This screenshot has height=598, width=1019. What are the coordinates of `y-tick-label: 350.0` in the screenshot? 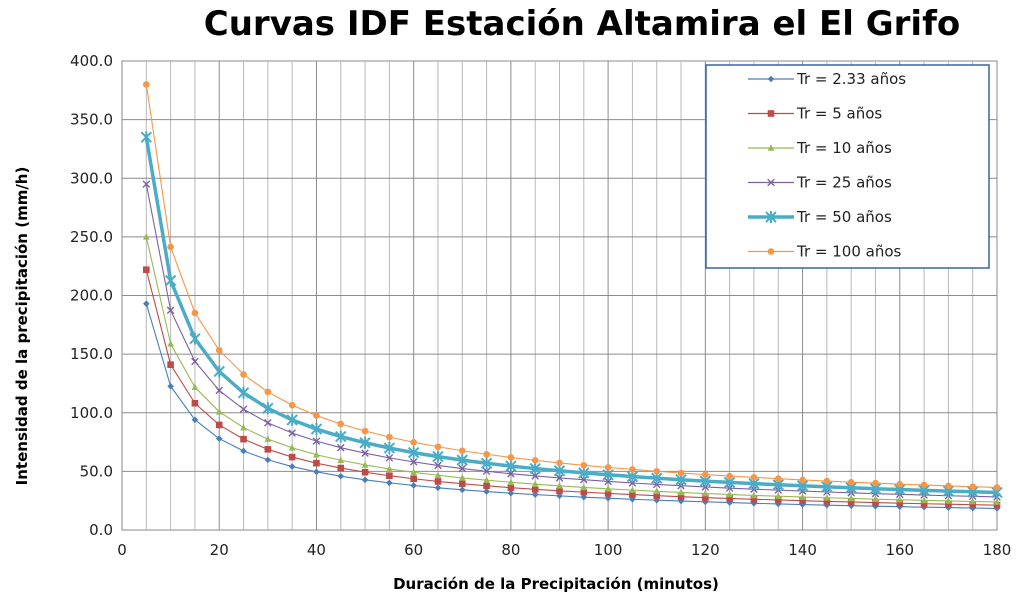 It's located at (91, 120).